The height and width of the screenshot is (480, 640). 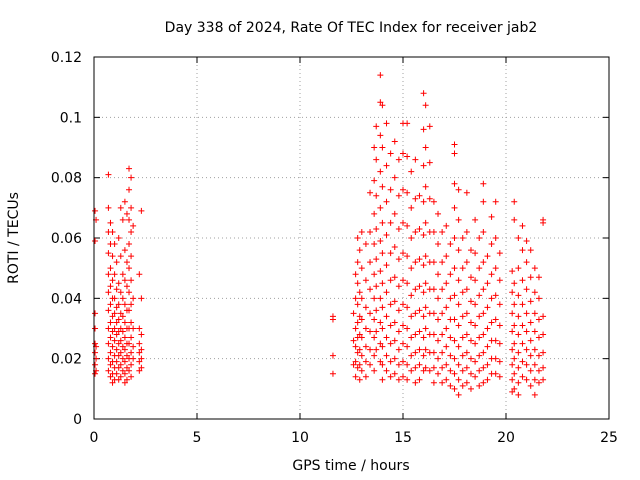 I want to click on y-tick-label: 0.08, so click(x=66, y=179).